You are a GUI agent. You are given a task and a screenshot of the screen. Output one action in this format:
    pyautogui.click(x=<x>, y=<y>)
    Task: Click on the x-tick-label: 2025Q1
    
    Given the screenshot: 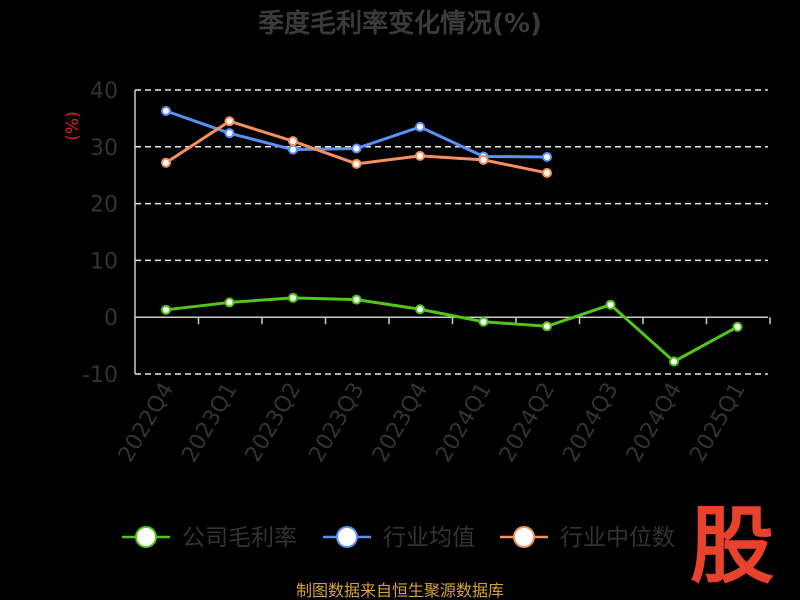 What is the action you would take?
    pyautogui.click(x=717, y=423)
    